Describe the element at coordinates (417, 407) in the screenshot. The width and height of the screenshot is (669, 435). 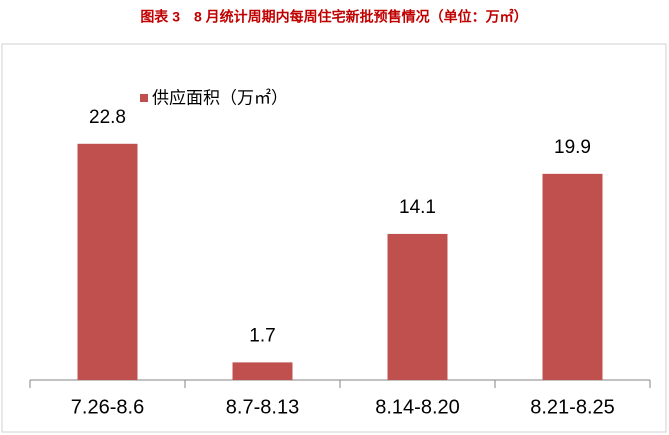
I see `x-tick-label: 8.14-8.20` at that location.